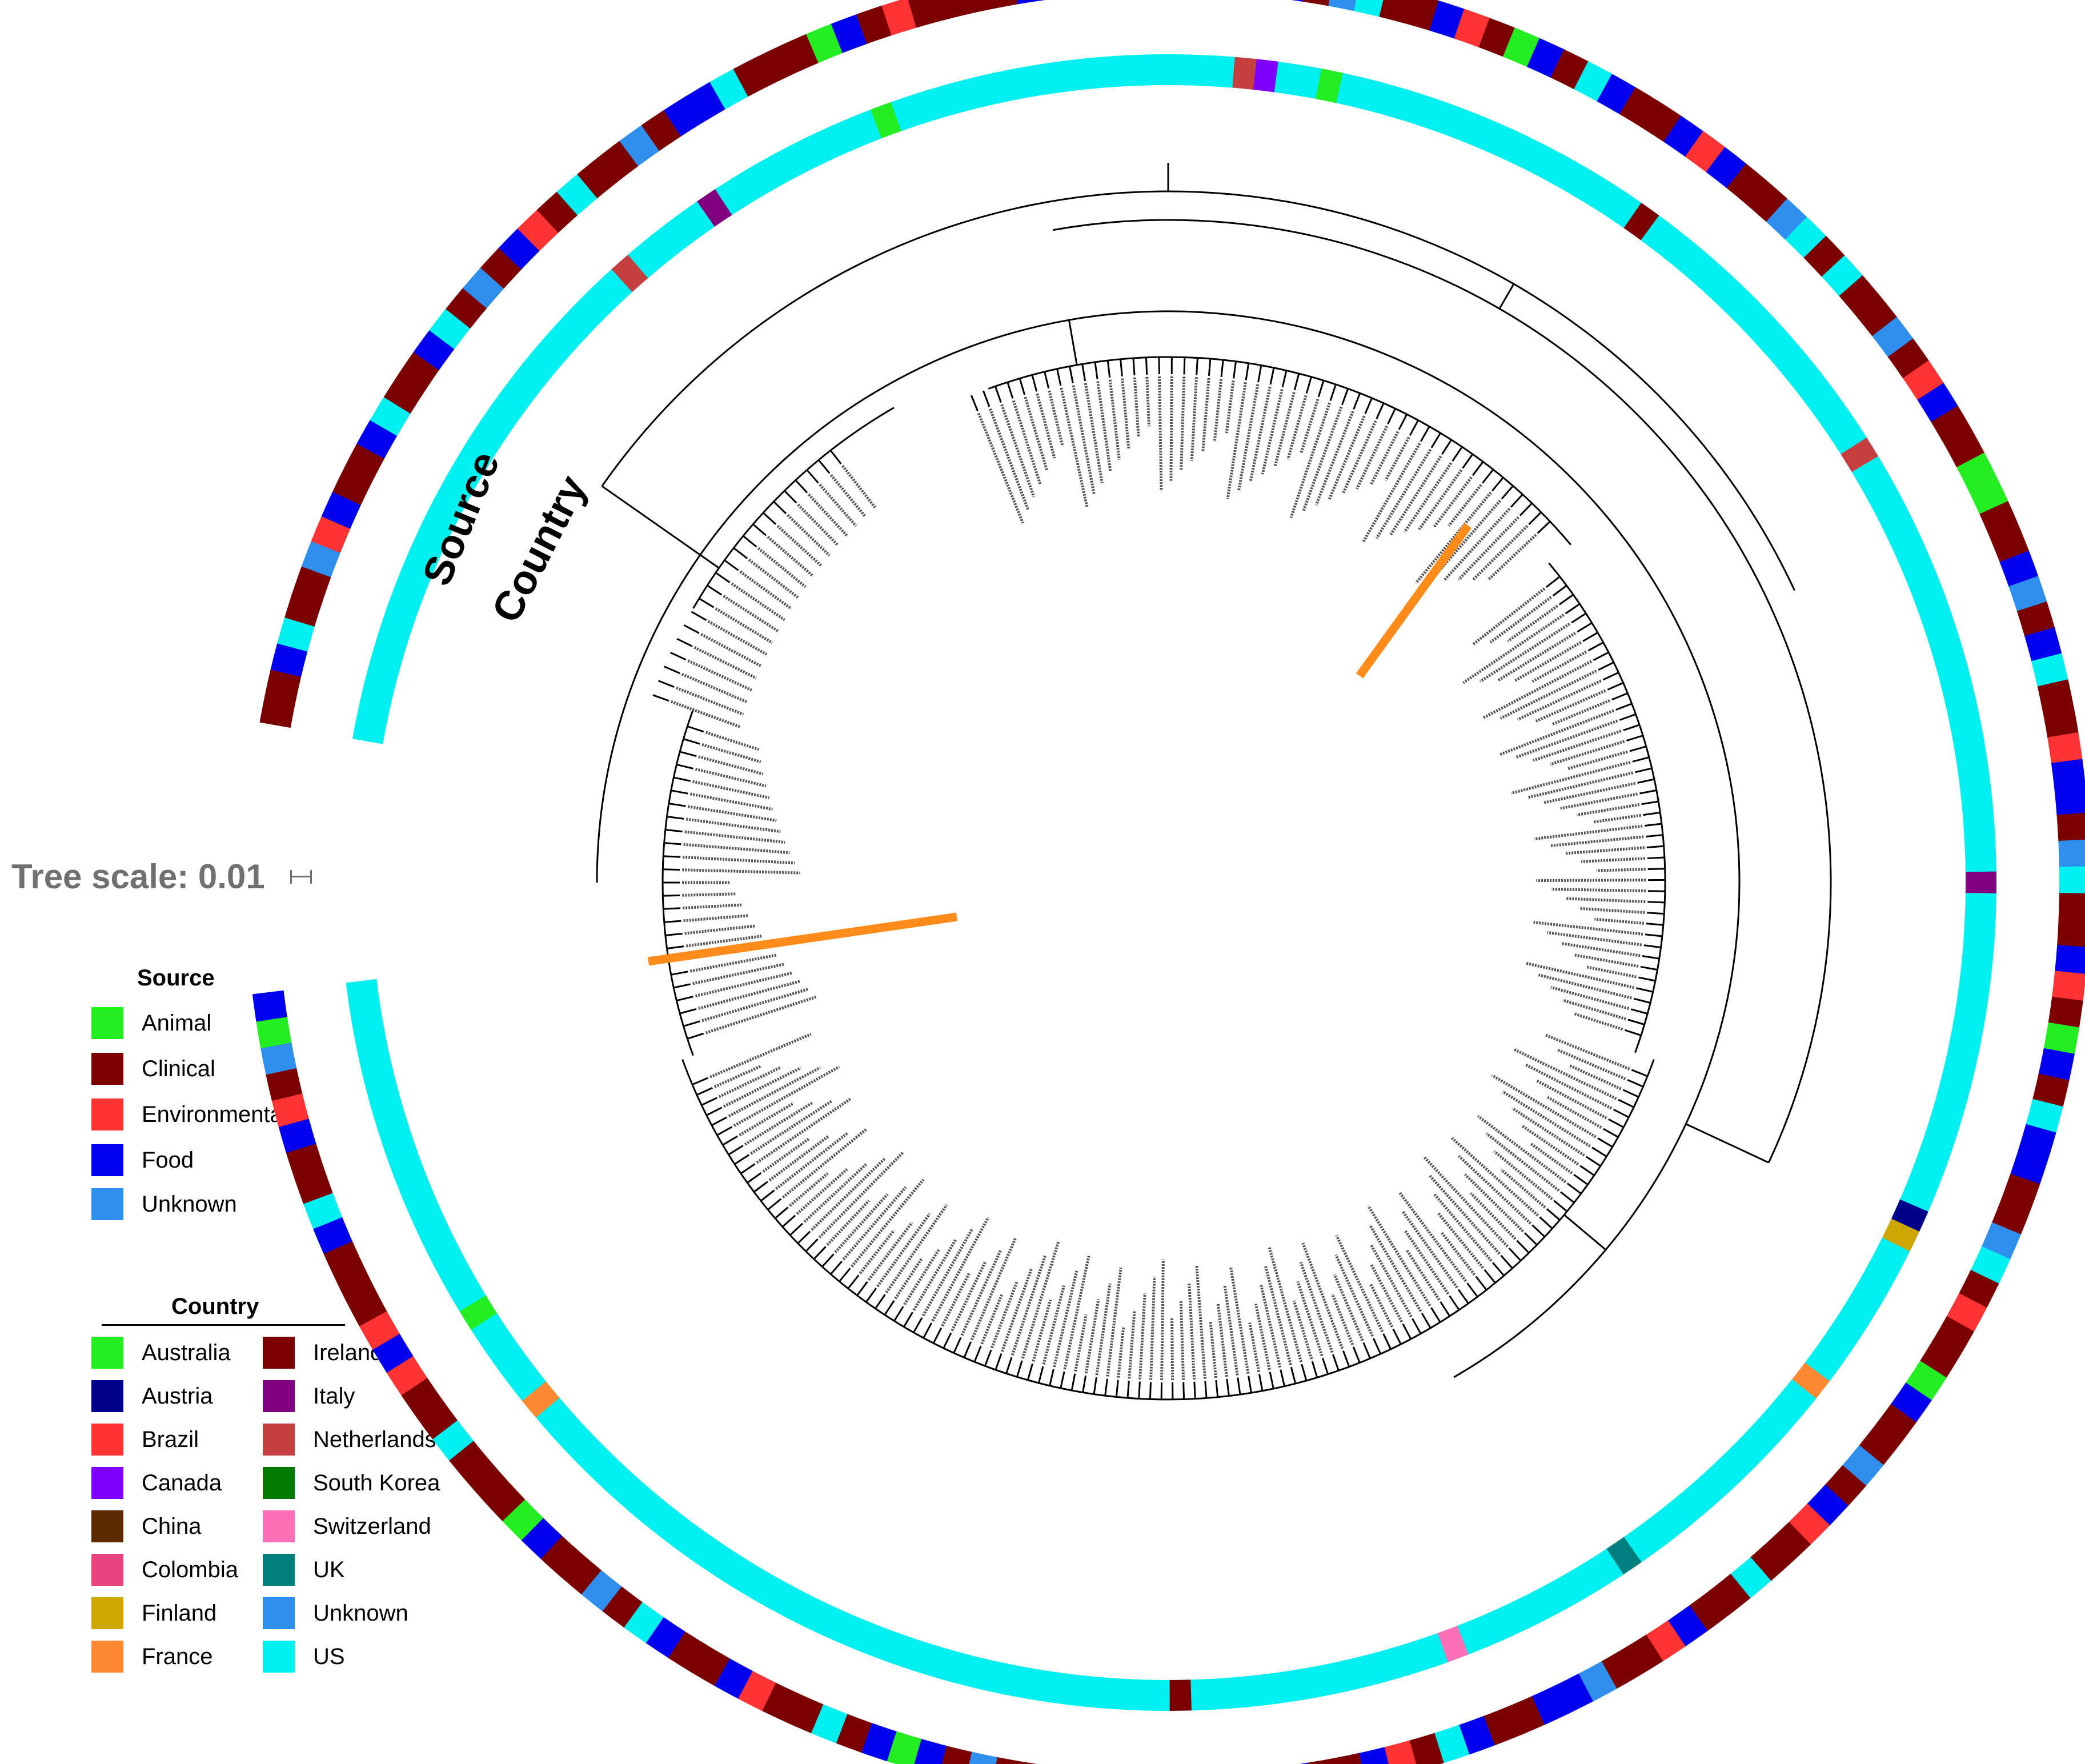  Describe the element at coordinates (107, 1160) in the screenshot. I see `swatch-food` at that location.